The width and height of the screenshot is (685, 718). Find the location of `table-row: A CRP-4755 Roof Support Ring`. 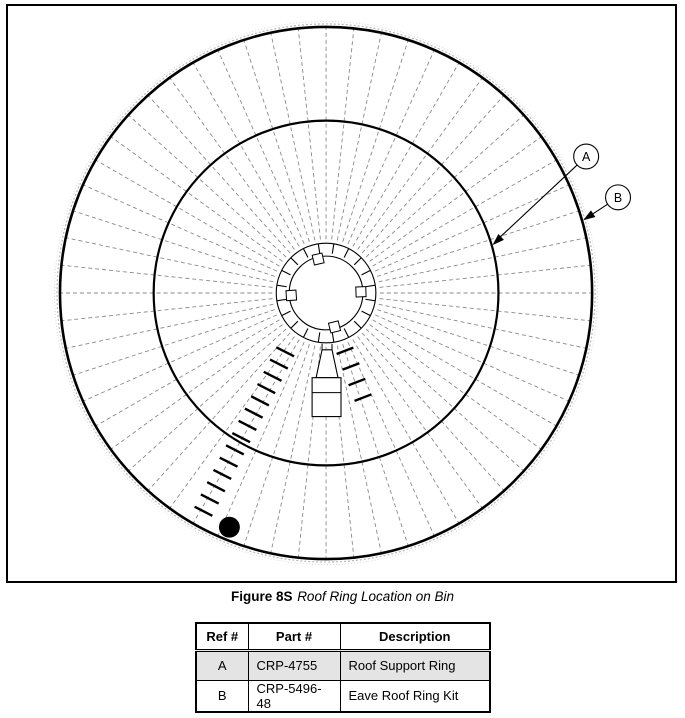

table-row: A CRP-4755 Roof Support Ring is located at coordinates (343, 665).